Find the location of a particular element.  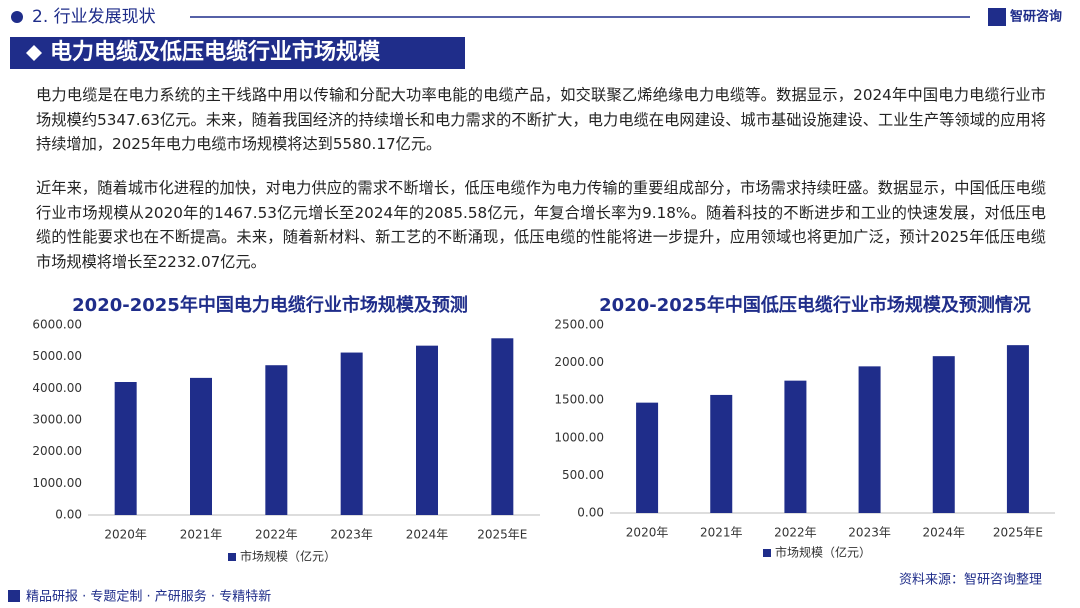

footer-icon is located at coordinates (14, 596).